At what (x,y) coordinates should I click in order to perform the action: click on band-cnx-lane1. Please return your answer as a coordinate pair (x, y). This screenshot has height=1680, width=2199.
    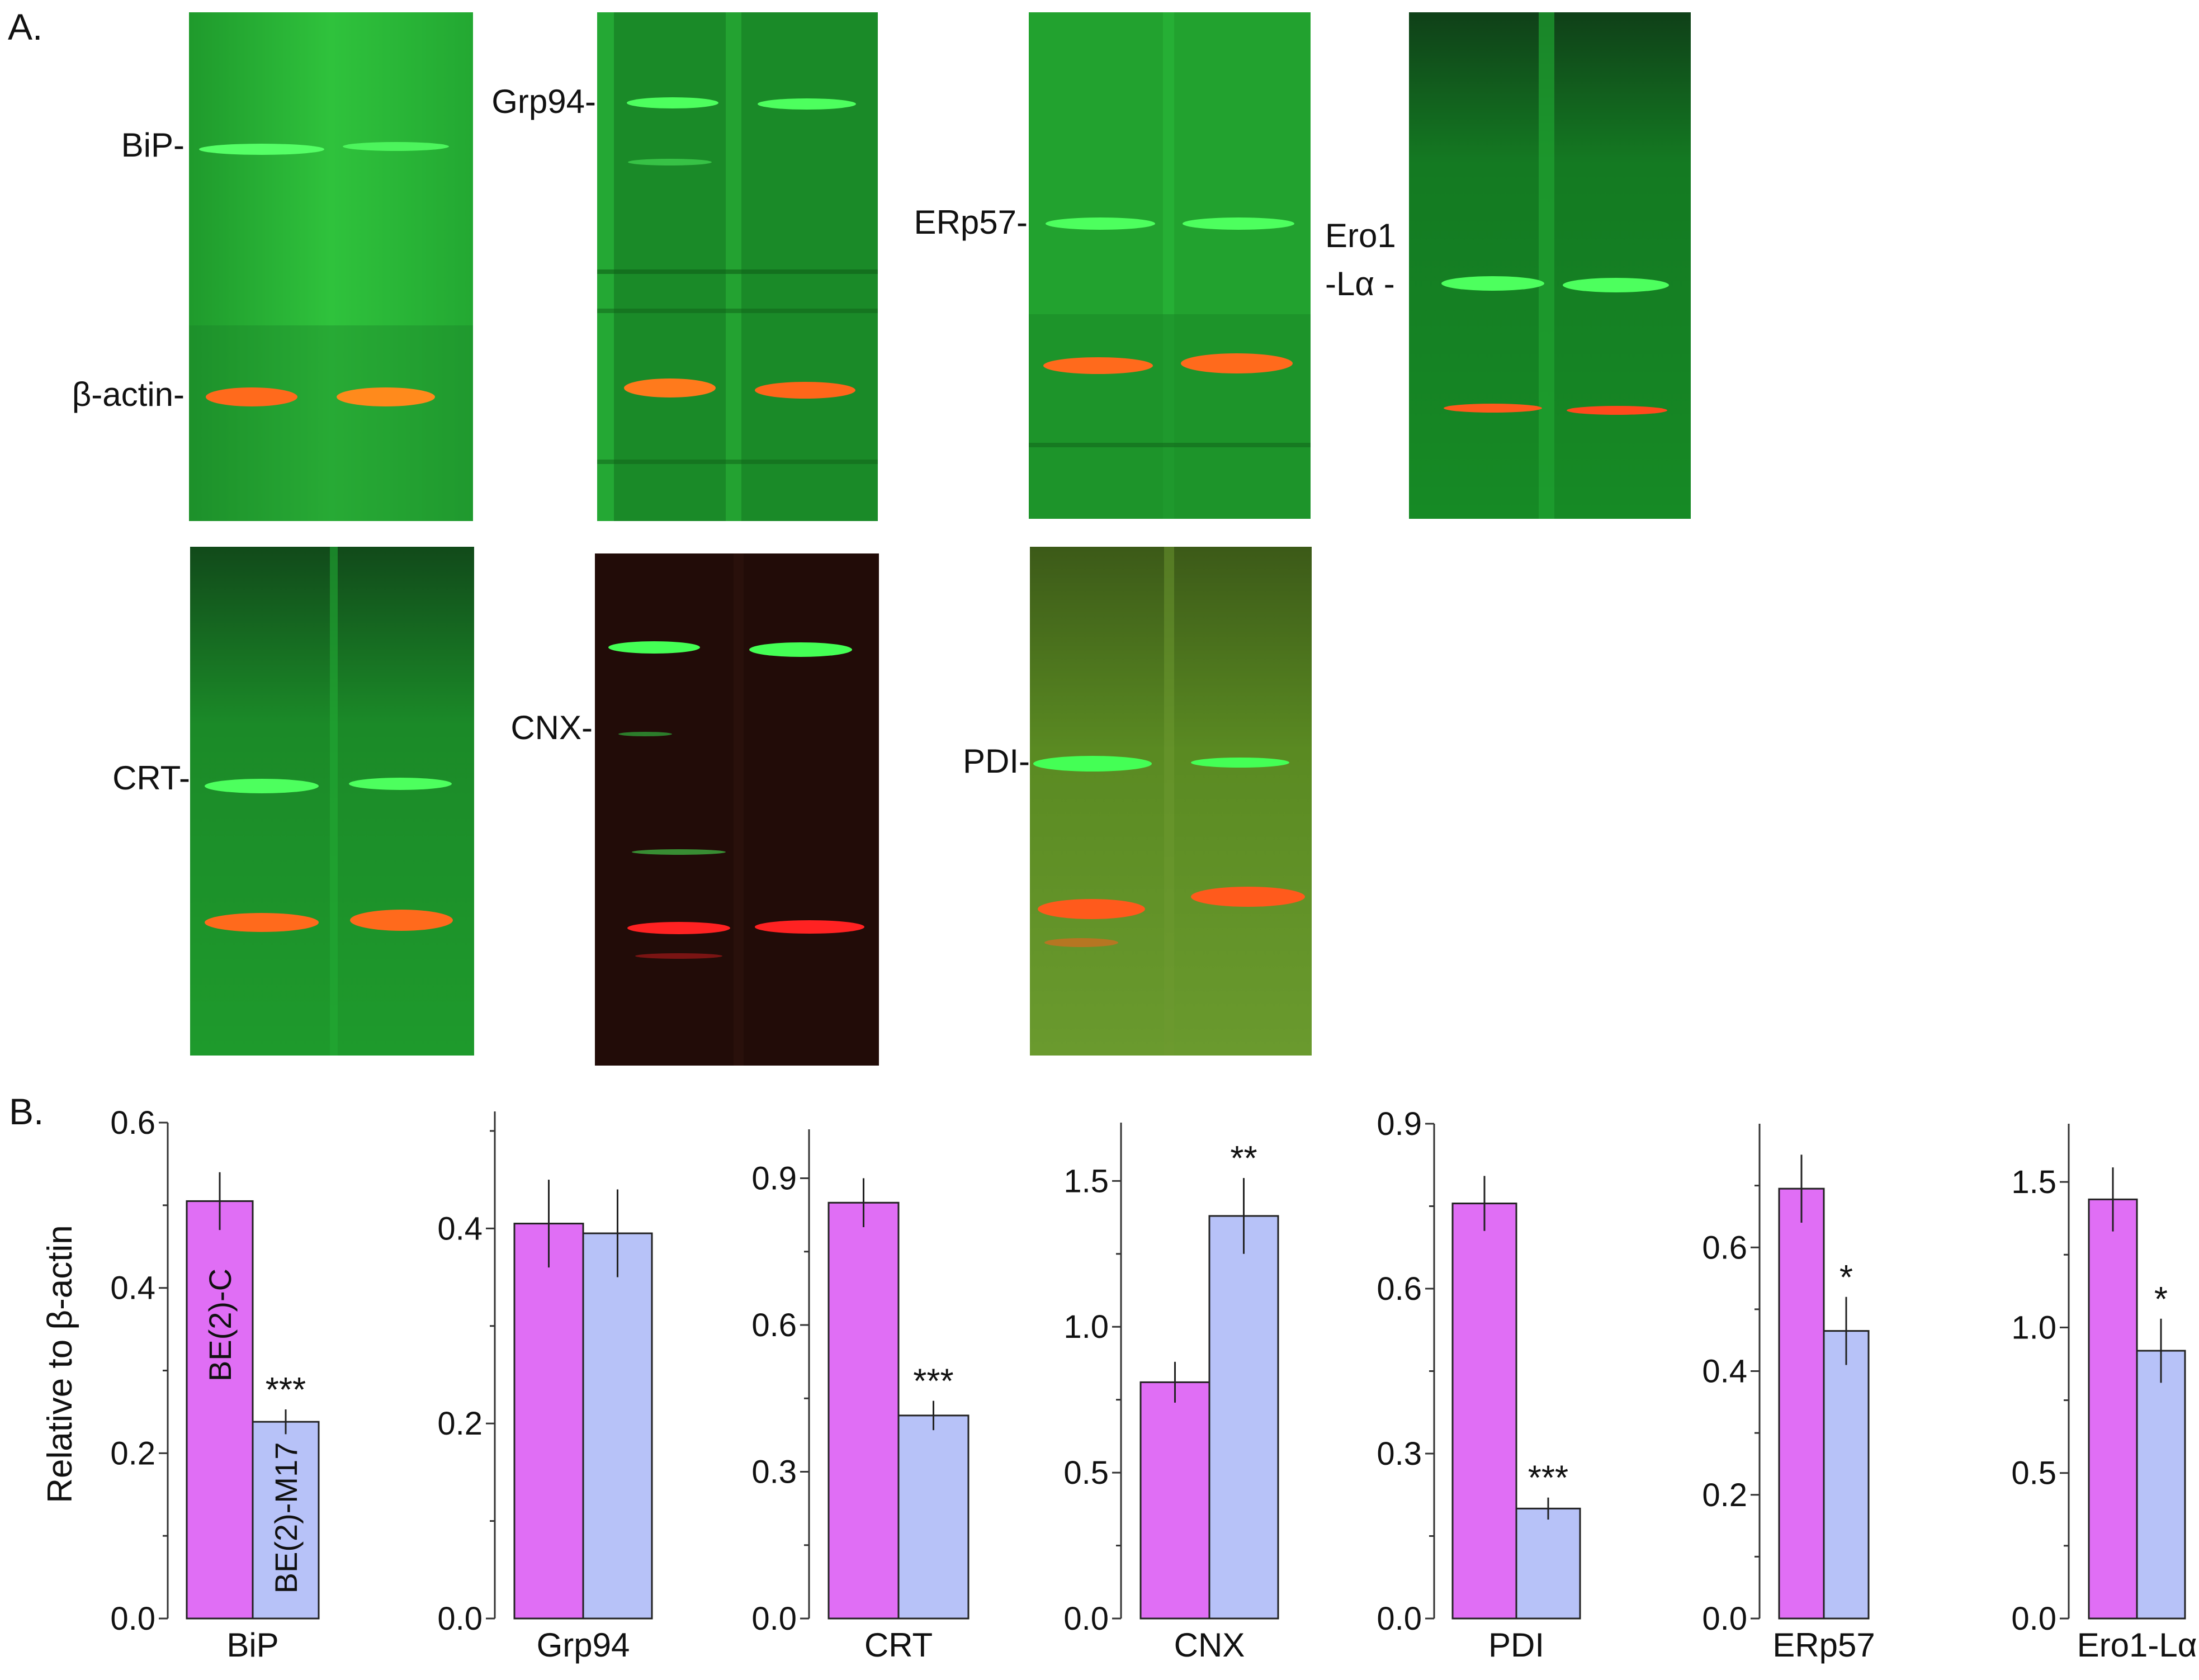
    Looking at the image, I should click on (654, 647).